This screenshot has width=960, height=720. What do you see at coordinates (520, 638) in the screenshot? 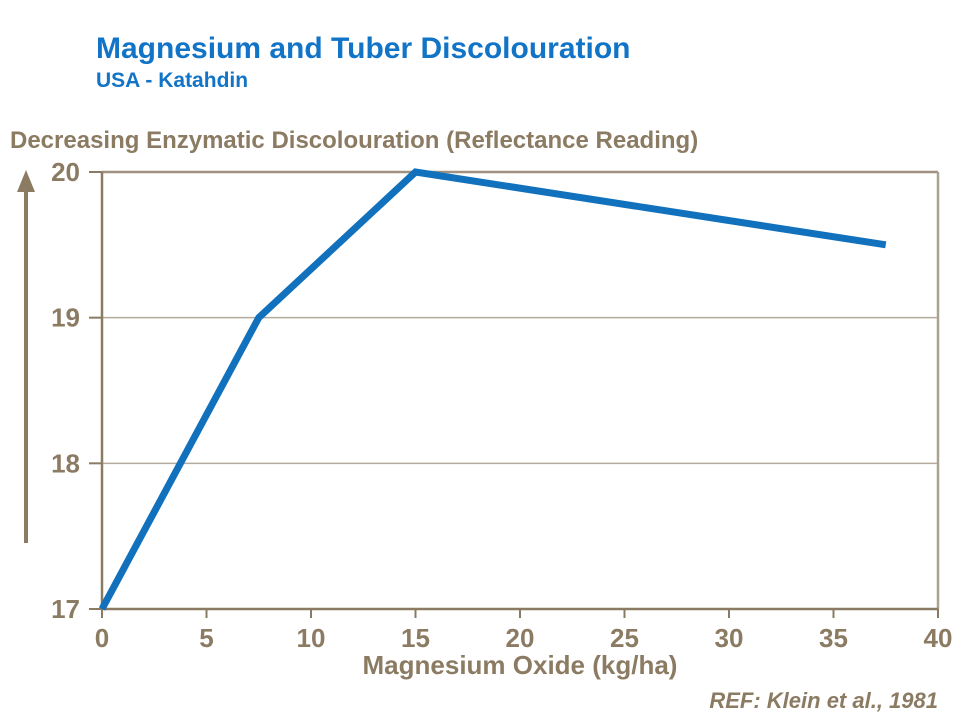
I see `x-tick-label: 20` at bounding box center [520, 638].